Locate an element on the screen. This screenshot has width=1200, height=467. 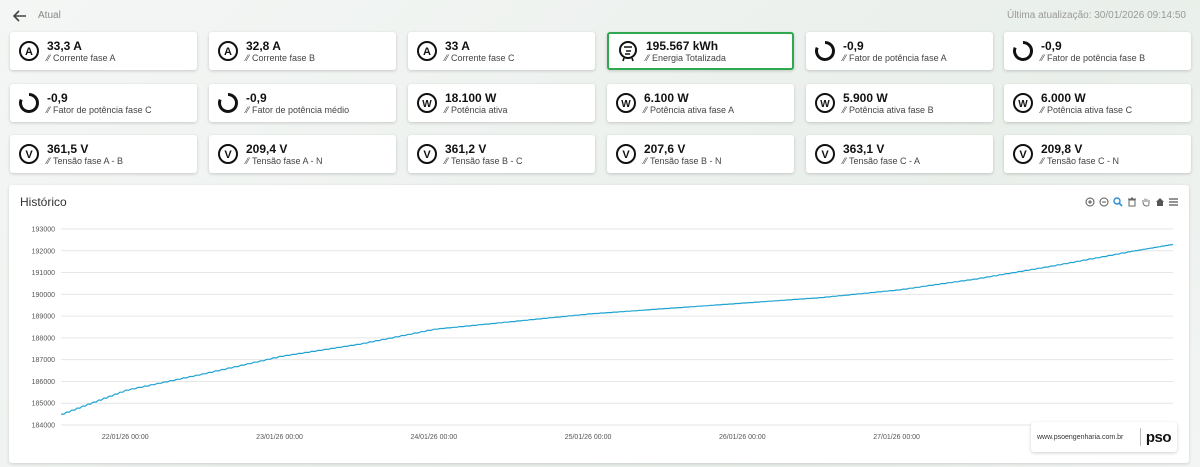
trash-icon is located at coordinates (1131, 201).